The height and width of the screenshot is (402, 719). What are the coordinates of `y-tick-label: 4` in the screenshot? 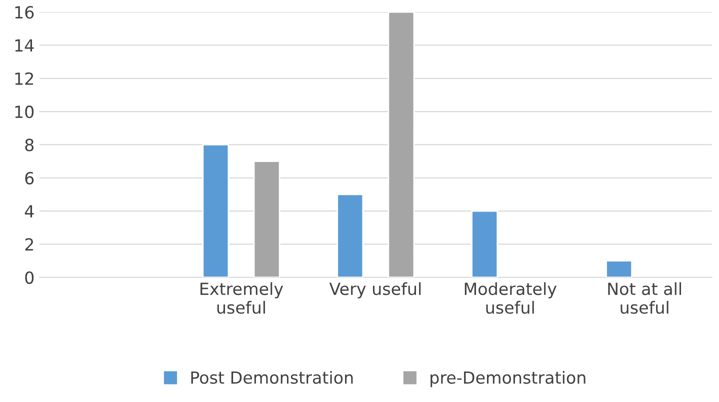 It's located at (29, 211).